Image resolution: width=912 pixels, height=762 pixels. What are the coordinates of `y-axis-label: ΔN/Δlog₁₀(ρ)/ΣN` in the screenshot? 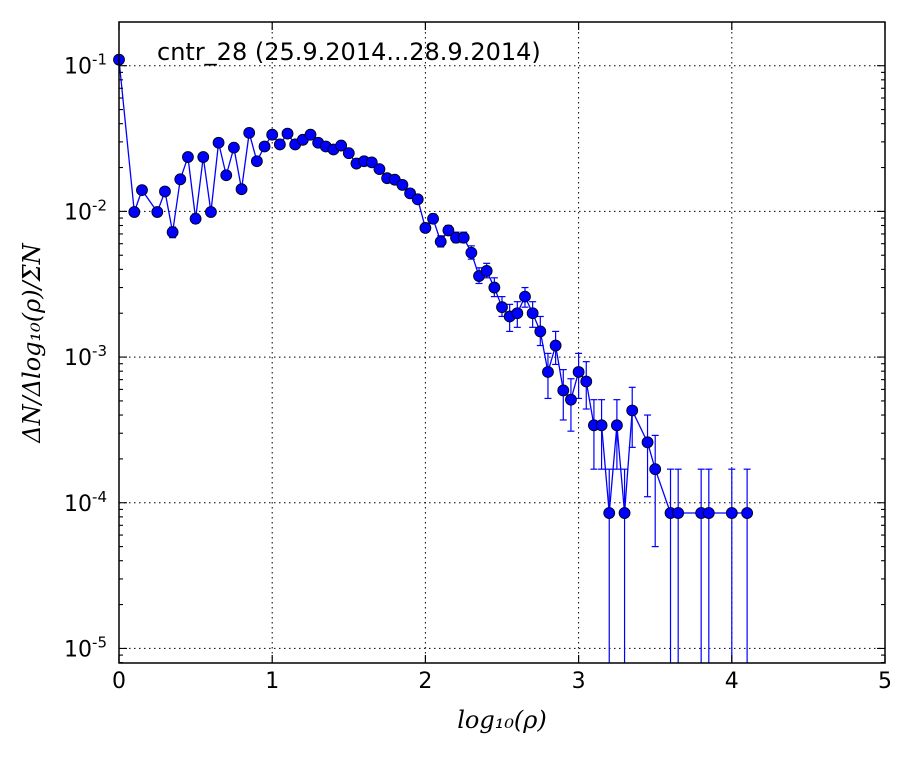 It's located at (32, 342).